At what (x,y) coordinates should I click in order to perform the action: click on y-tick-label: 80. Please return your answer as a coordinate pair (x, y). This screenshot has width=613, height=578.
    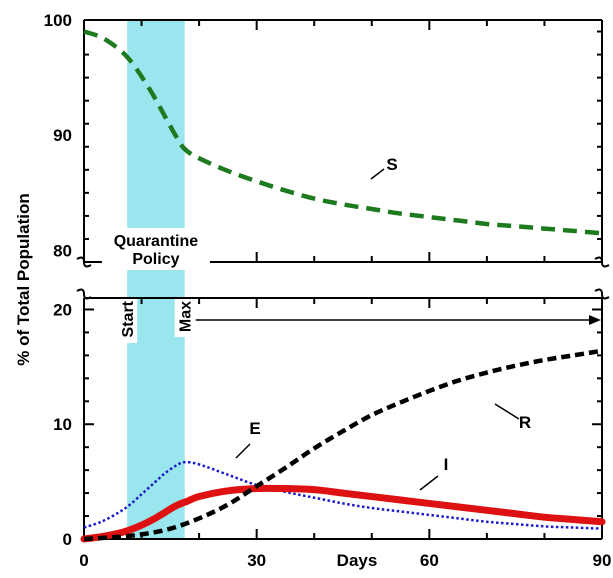
    Looking at the image, I should click on (62, 250).